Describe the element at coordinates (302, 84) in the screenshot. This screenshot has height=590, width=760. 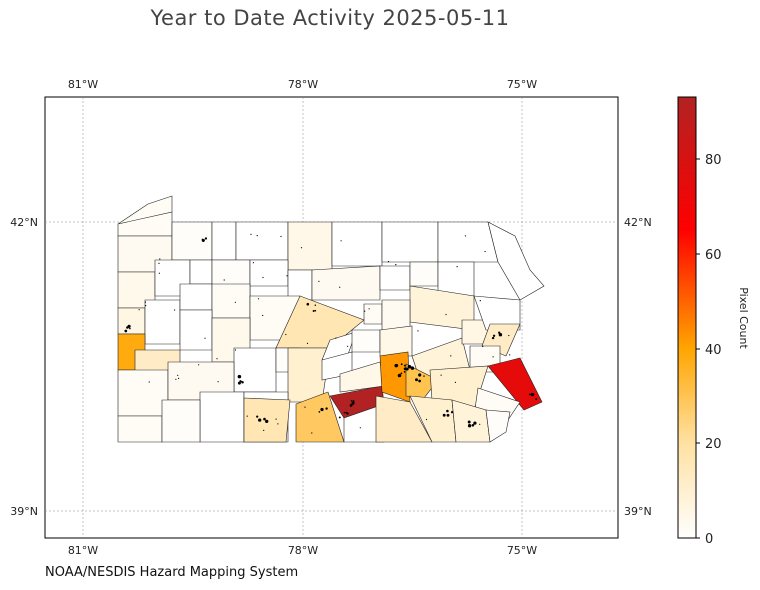
I see `lon-ticks-top: 81°W 78°W 75°W` at that location.